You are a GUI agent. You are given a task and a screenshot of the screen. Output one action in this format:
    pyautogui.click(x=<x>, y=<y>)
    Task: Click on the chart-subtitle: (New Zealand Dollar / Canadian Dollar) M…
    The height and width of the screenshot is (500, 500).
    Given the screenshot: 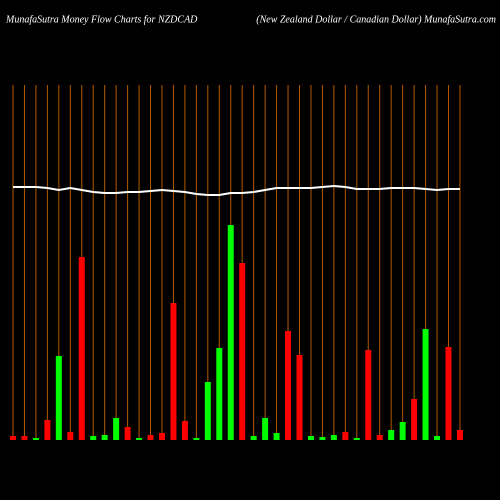 What is the action you would take?
    pyautogui.click(x=376, y=19)
    